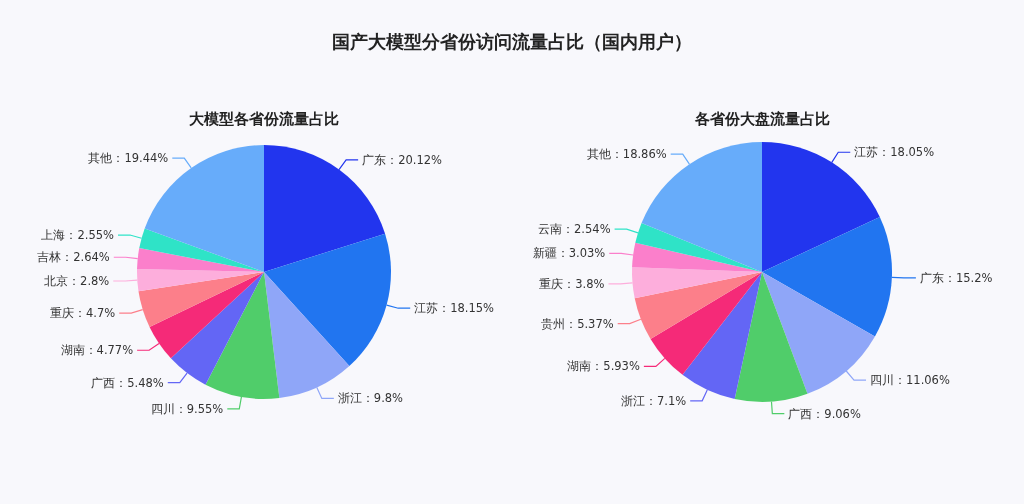 The image size is (1024, 504). What do you see at coordinates (56, 280) in the screenshot?
I see `slice-label: 北京` at bounding box center [56, 280].